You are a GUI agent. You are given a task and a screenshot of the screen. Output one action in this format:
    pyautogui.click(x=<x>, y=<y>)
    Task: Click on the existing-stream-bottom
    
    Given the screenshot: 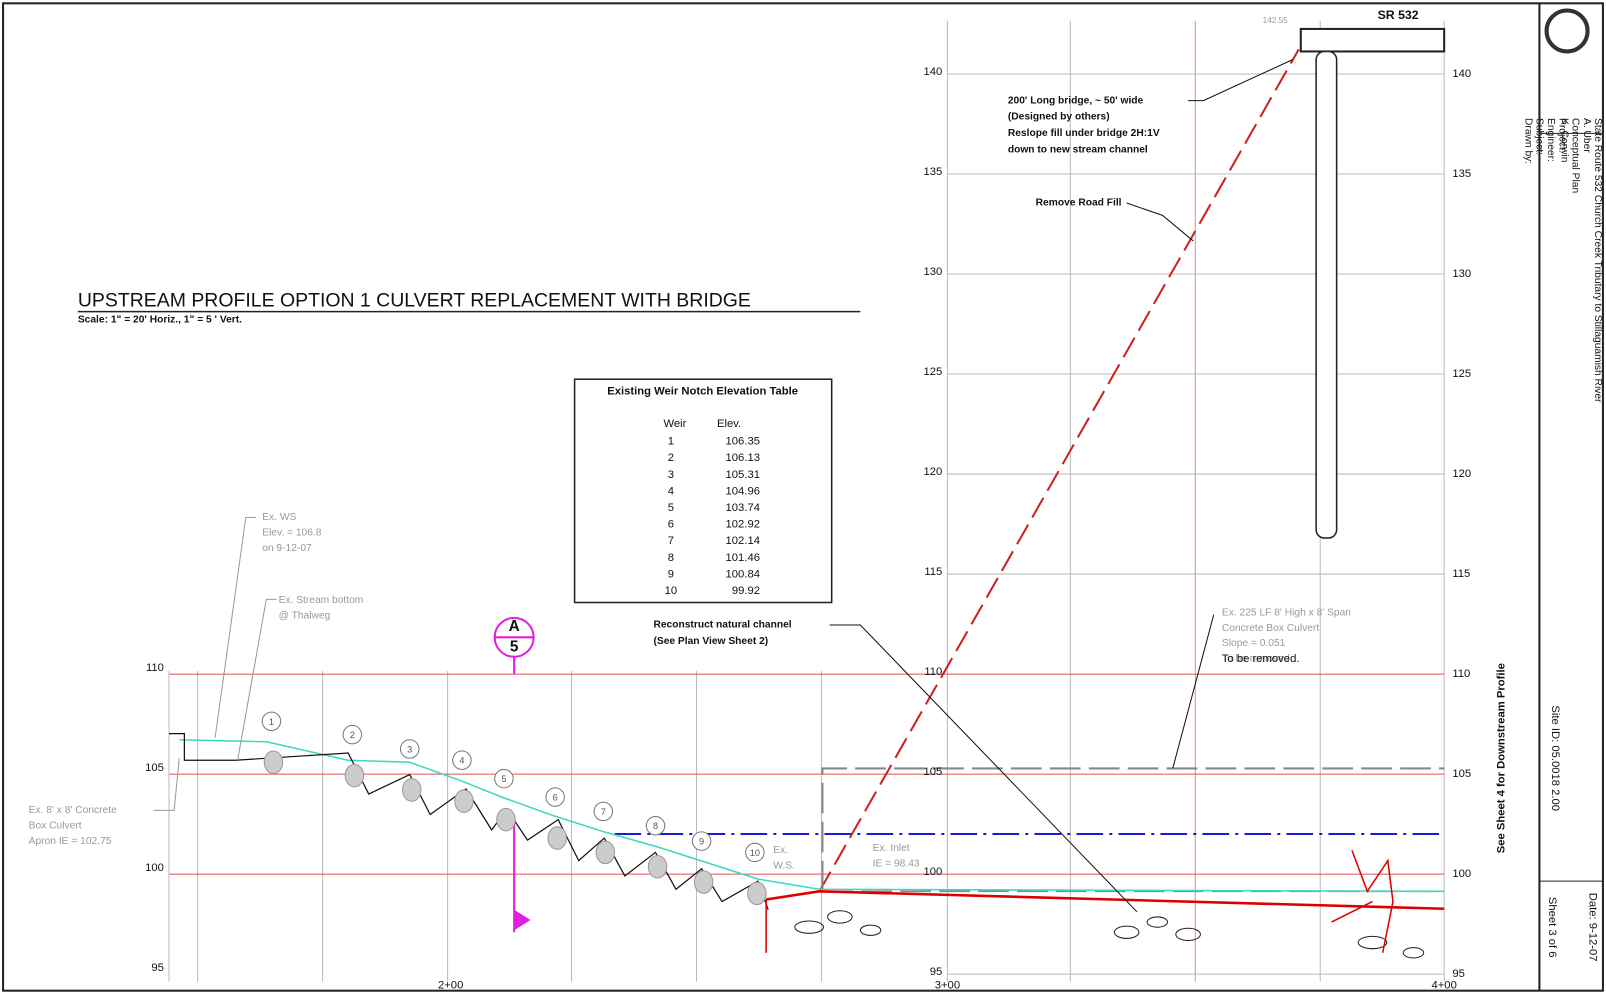 What is the action you would take?
    pyautogui.click(x=468, y=821)
    